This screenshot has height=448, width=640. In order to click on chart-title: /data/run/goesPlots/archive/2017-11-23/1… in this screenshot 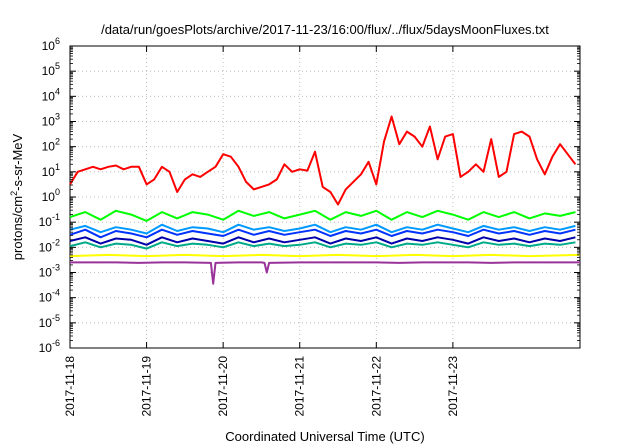, I will do `click(325, 29)`.